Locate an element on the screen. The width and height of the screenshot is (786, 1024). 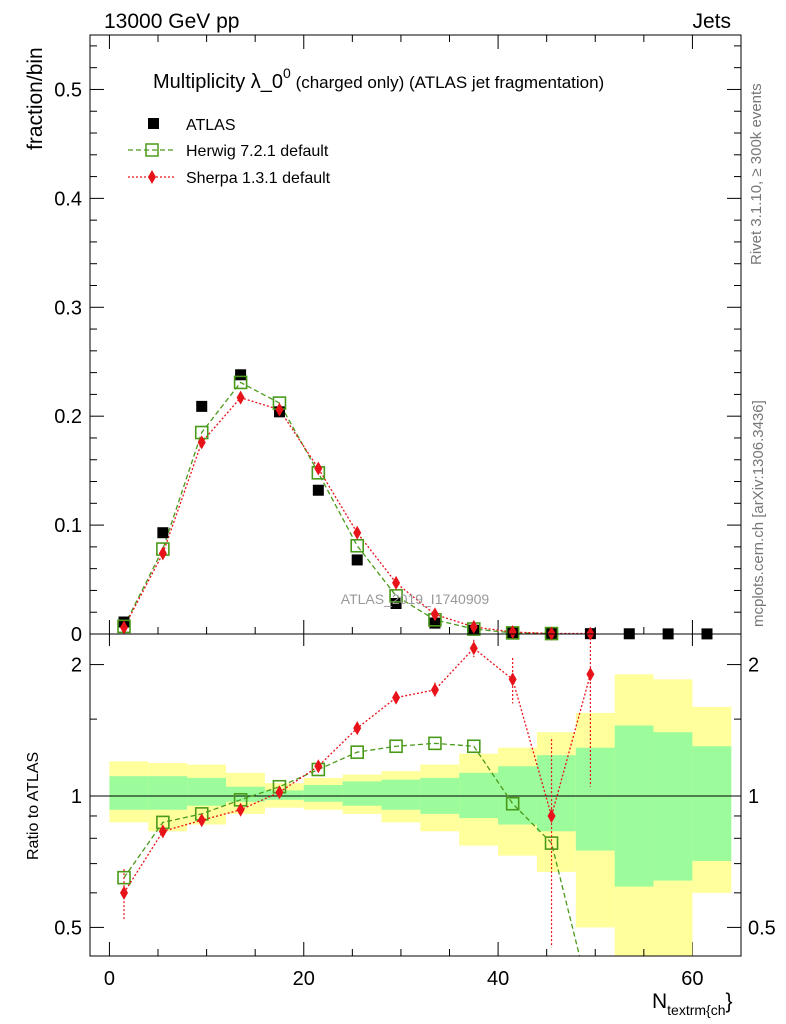
mcplots-label: mcplots.cern.ch [arXiv:1306.3436] is located at coordinates (758, 513).